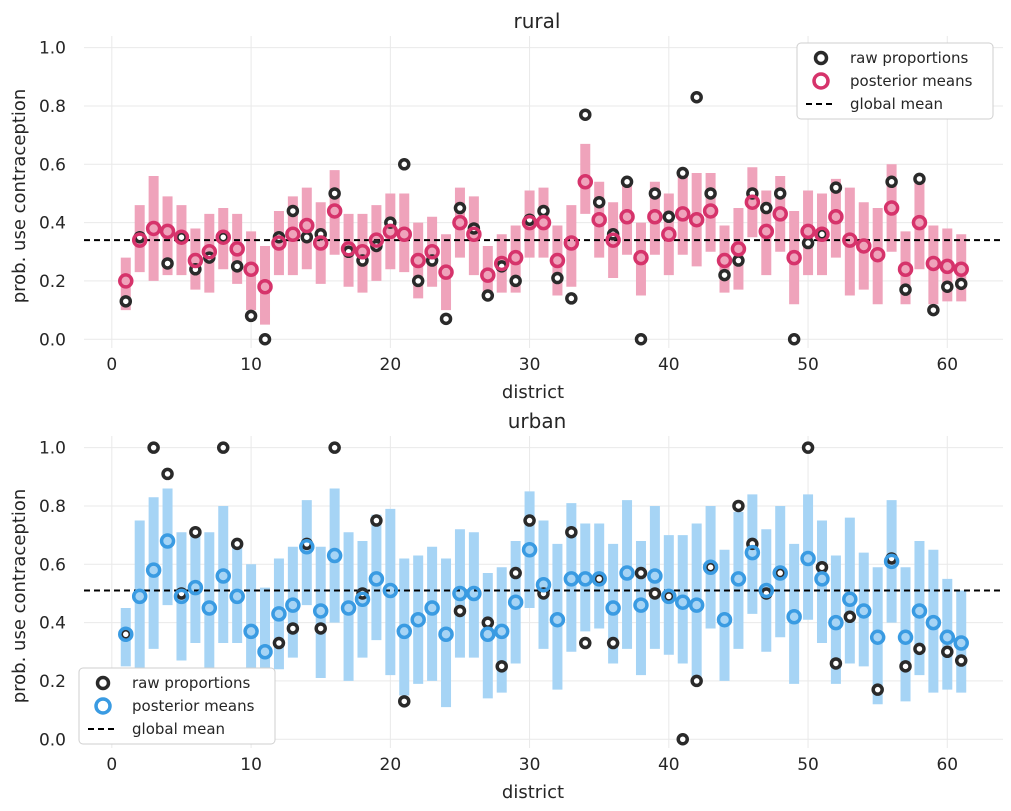 The height and width of the screenshot is (811, 1011). I want to click on urban-legend-posterior-label: posterior means, so click(193, 706).